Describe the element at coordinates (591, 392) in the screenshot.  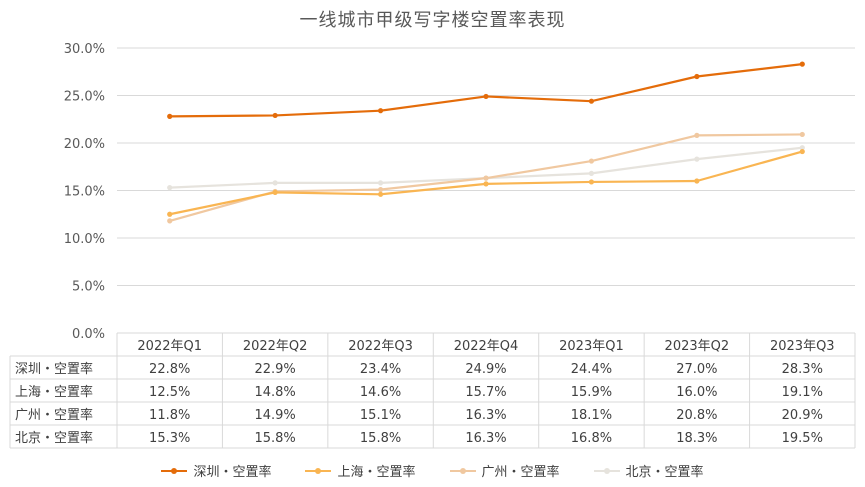
I see `table-cell: 15.9%` at that location.